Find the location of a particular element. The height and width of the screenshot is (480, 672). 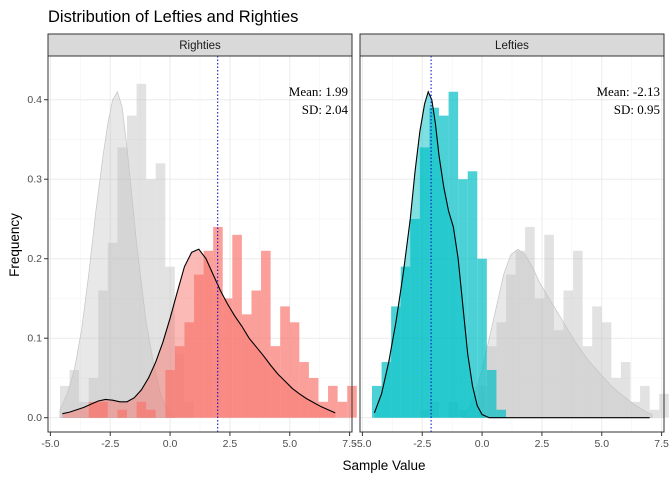

y-axis-title: Frequency is located at coordinates (14, 245).